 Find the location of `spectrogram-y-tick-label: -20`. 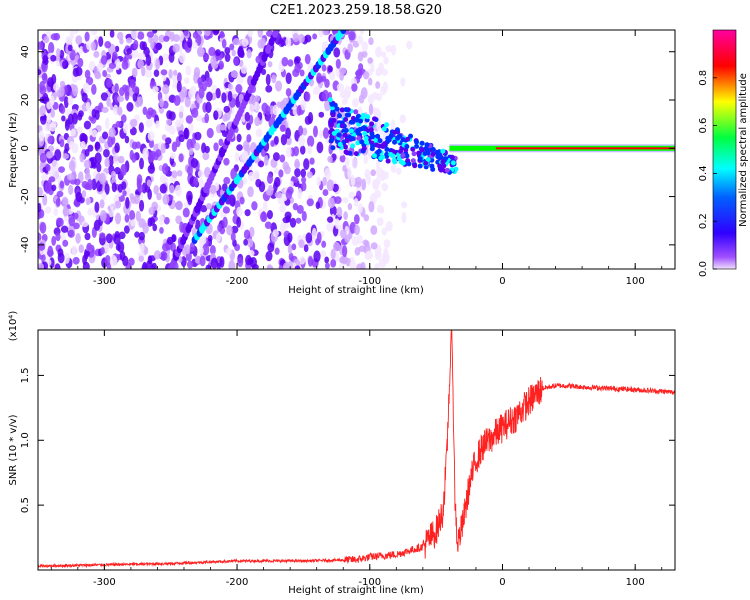

spectrogram-y-tick-label: -20 is located at coordinates (25, 196).